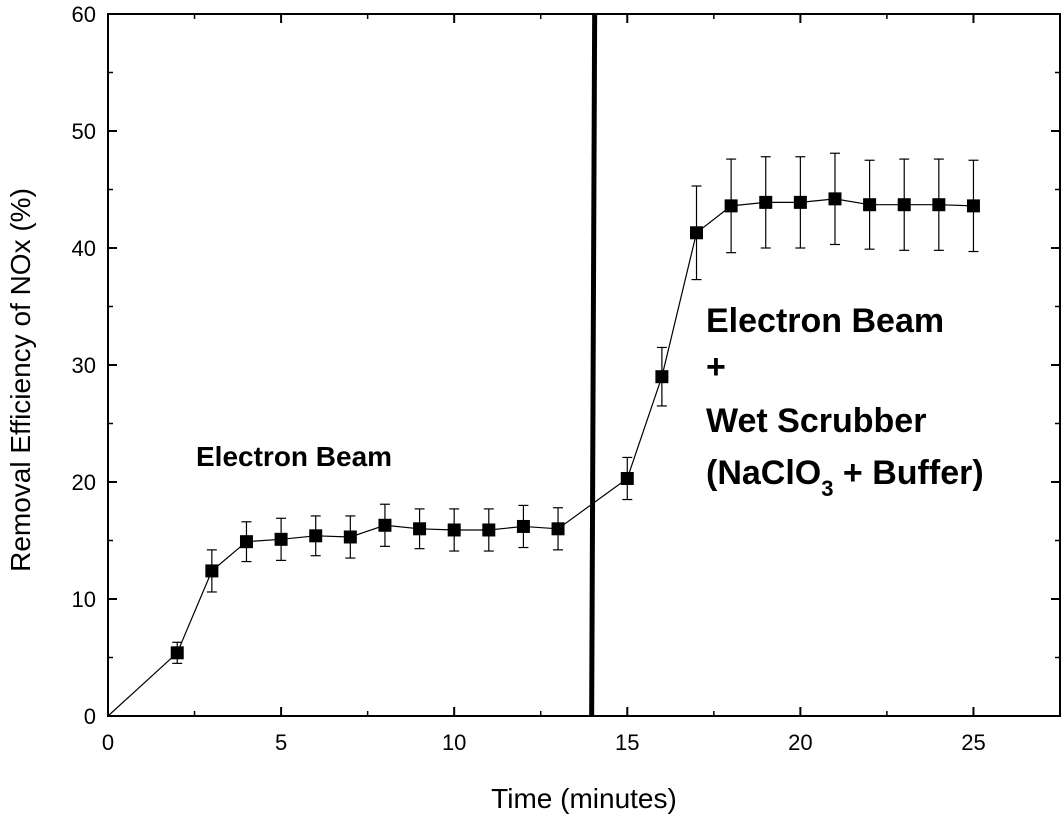 The height and width of the screenshot is (820, 1063). What do you see at coordinates (763, 473) in the screenshot?
I see `annotation-naclo-text: (NaClO` at bounding box center [763, 473].